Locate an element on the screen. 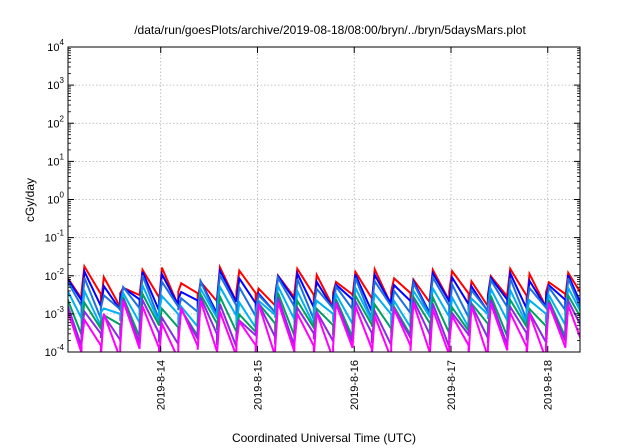  y-tick-label: 10³ is located at coordinates (55, 84).